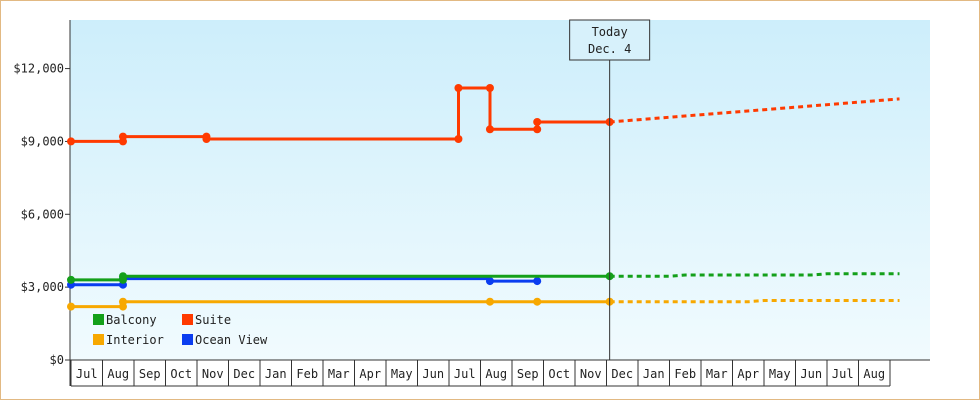  Describe the element at coordinates (609, 49) in the screenshot. I see `today-date: Dec. 4` at that location.